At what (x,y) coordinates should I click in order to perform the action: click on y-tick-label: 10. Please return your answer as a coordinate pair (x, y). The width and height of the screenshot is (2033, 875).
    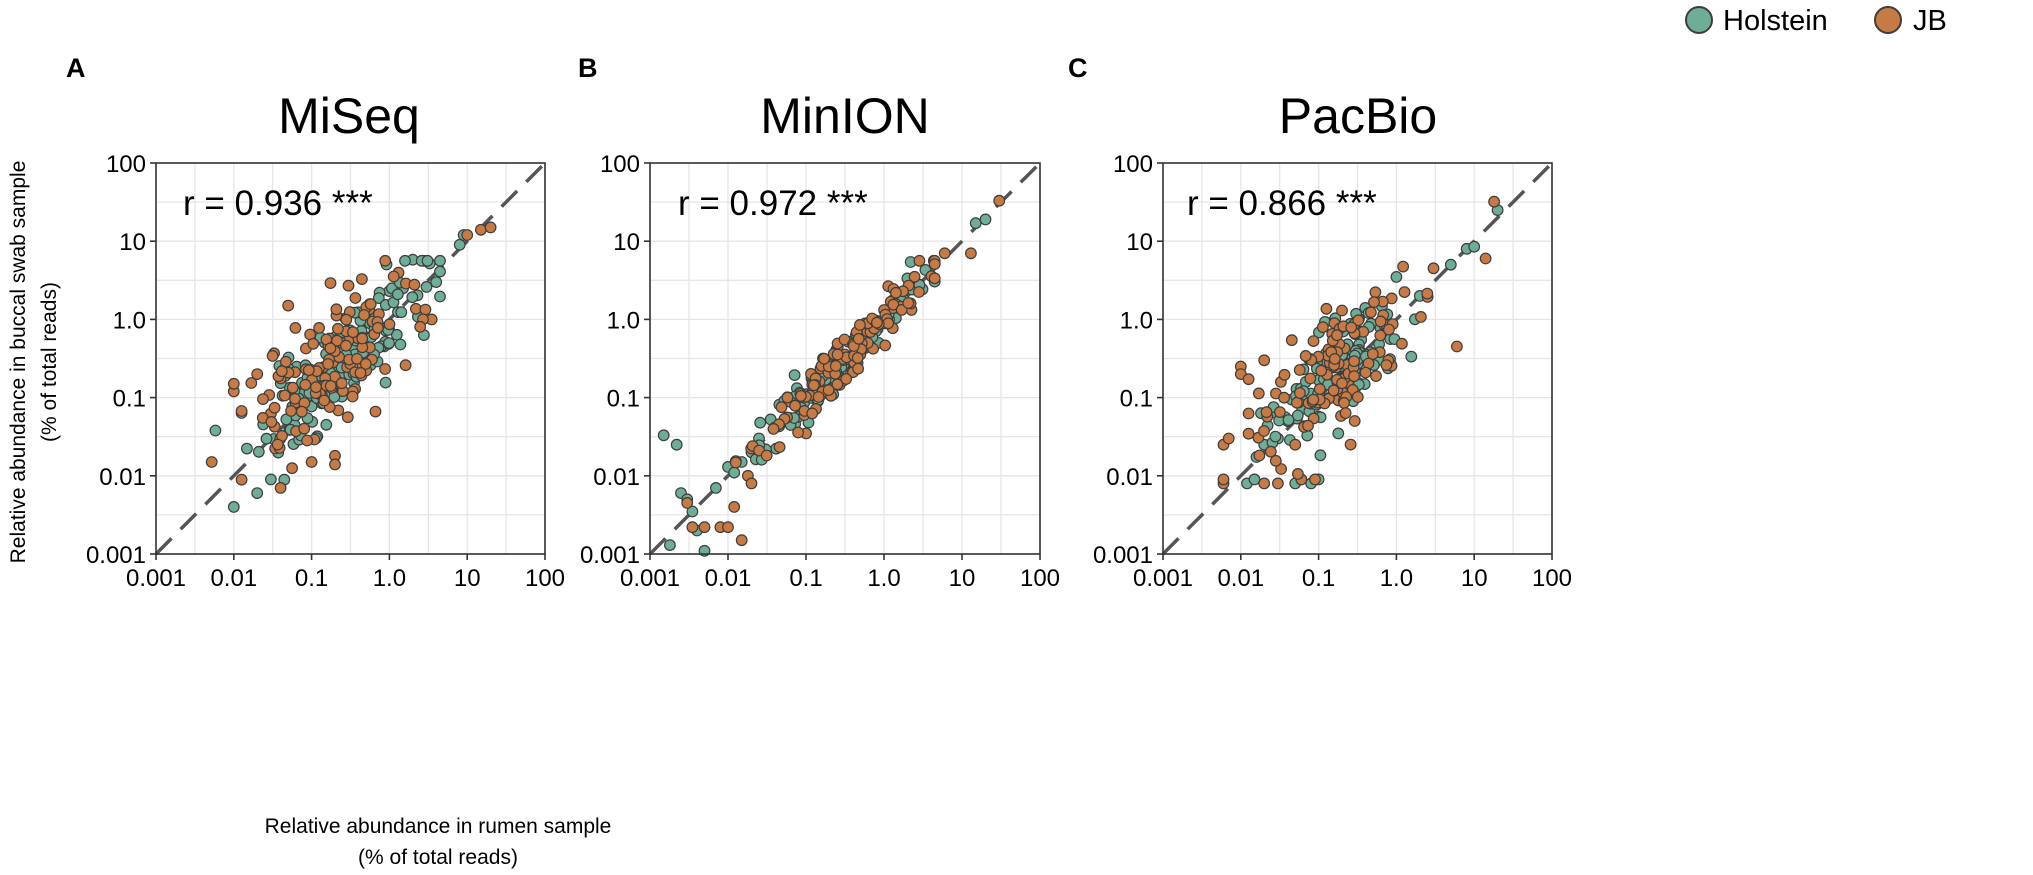
    Looking at the image, I should click on (626, 242).